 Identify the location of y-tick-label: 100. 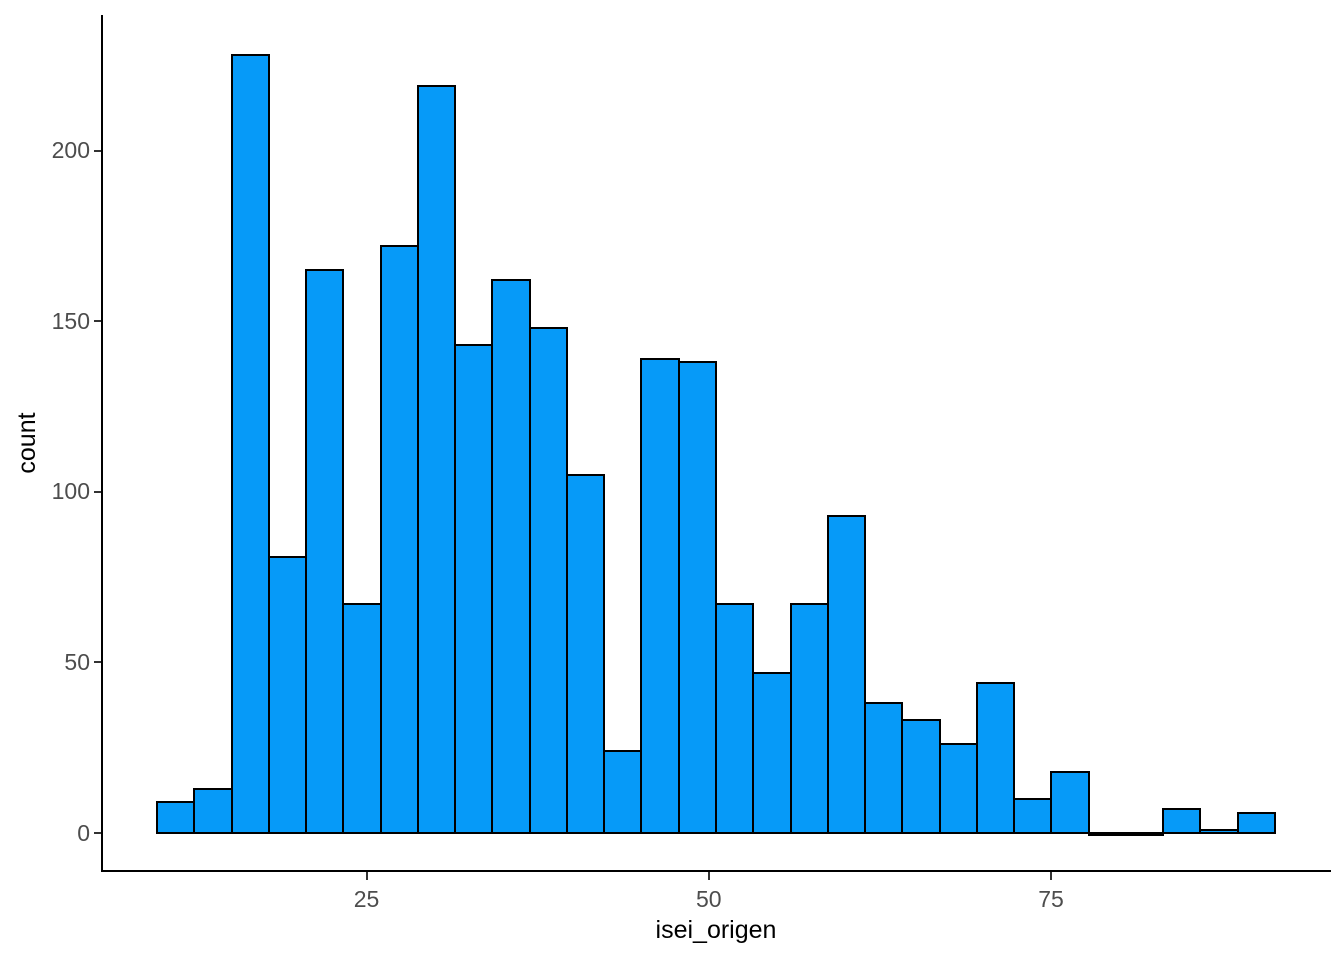
(70, 491).